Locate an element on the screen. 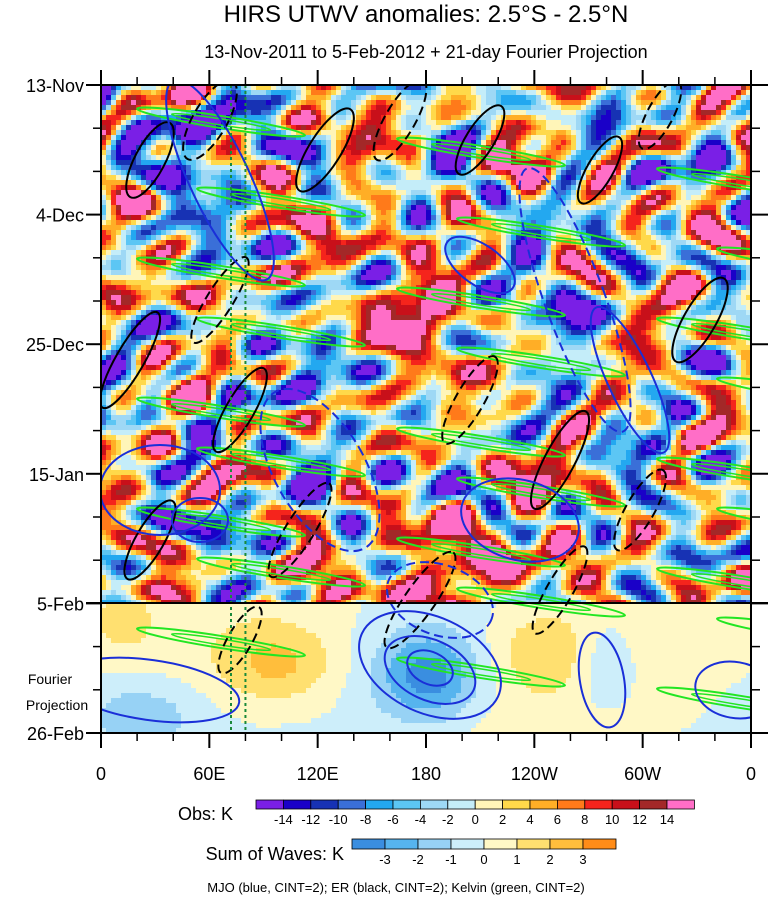  colorbar-level-label: 10 is located at coordinates (612, 819).